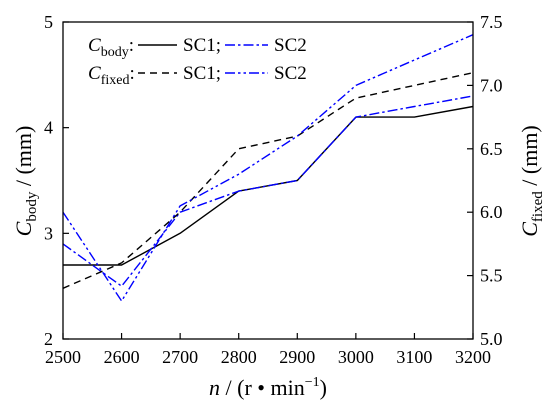  Describe the element at coordinates (491, 276) in the screenshot. I see `y-right-tick-label: 5.5` at that location.